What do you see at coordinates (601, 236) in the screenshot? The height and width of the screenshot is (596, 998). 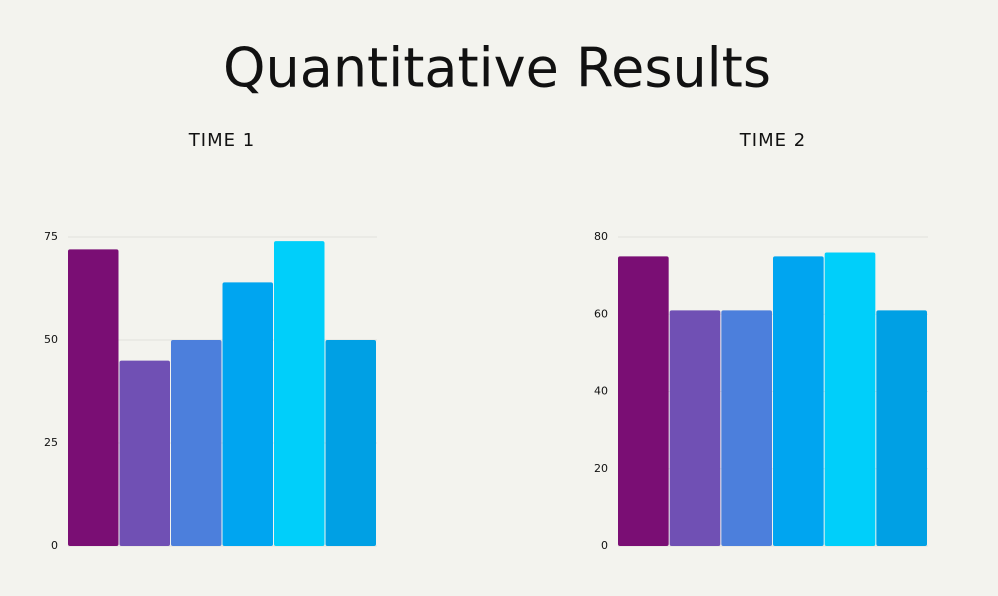 I see `y-tick-label: 80` at bounding box center [601, 236].